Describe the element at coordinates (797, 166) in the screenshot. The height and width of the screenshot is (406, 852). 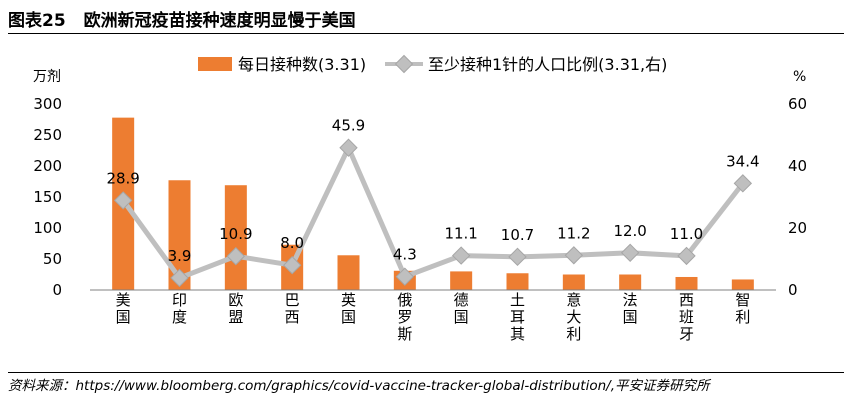
I see `y-right-tick-label: 40` at that location.